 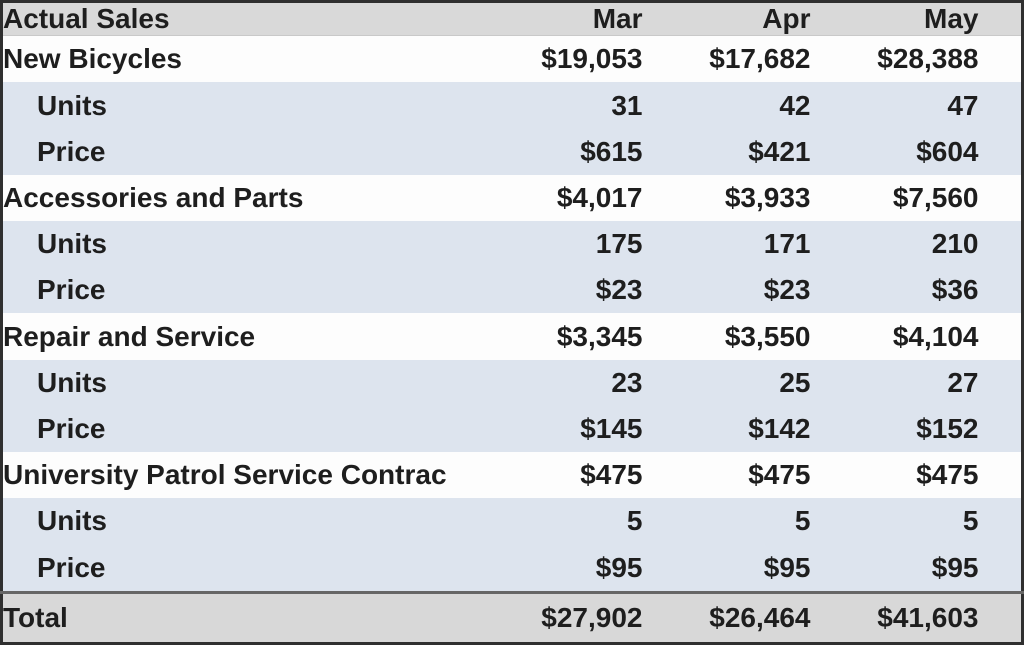 I want to click on header-row: Actual Sales Mar Apr May, so click(x=512, y=18).